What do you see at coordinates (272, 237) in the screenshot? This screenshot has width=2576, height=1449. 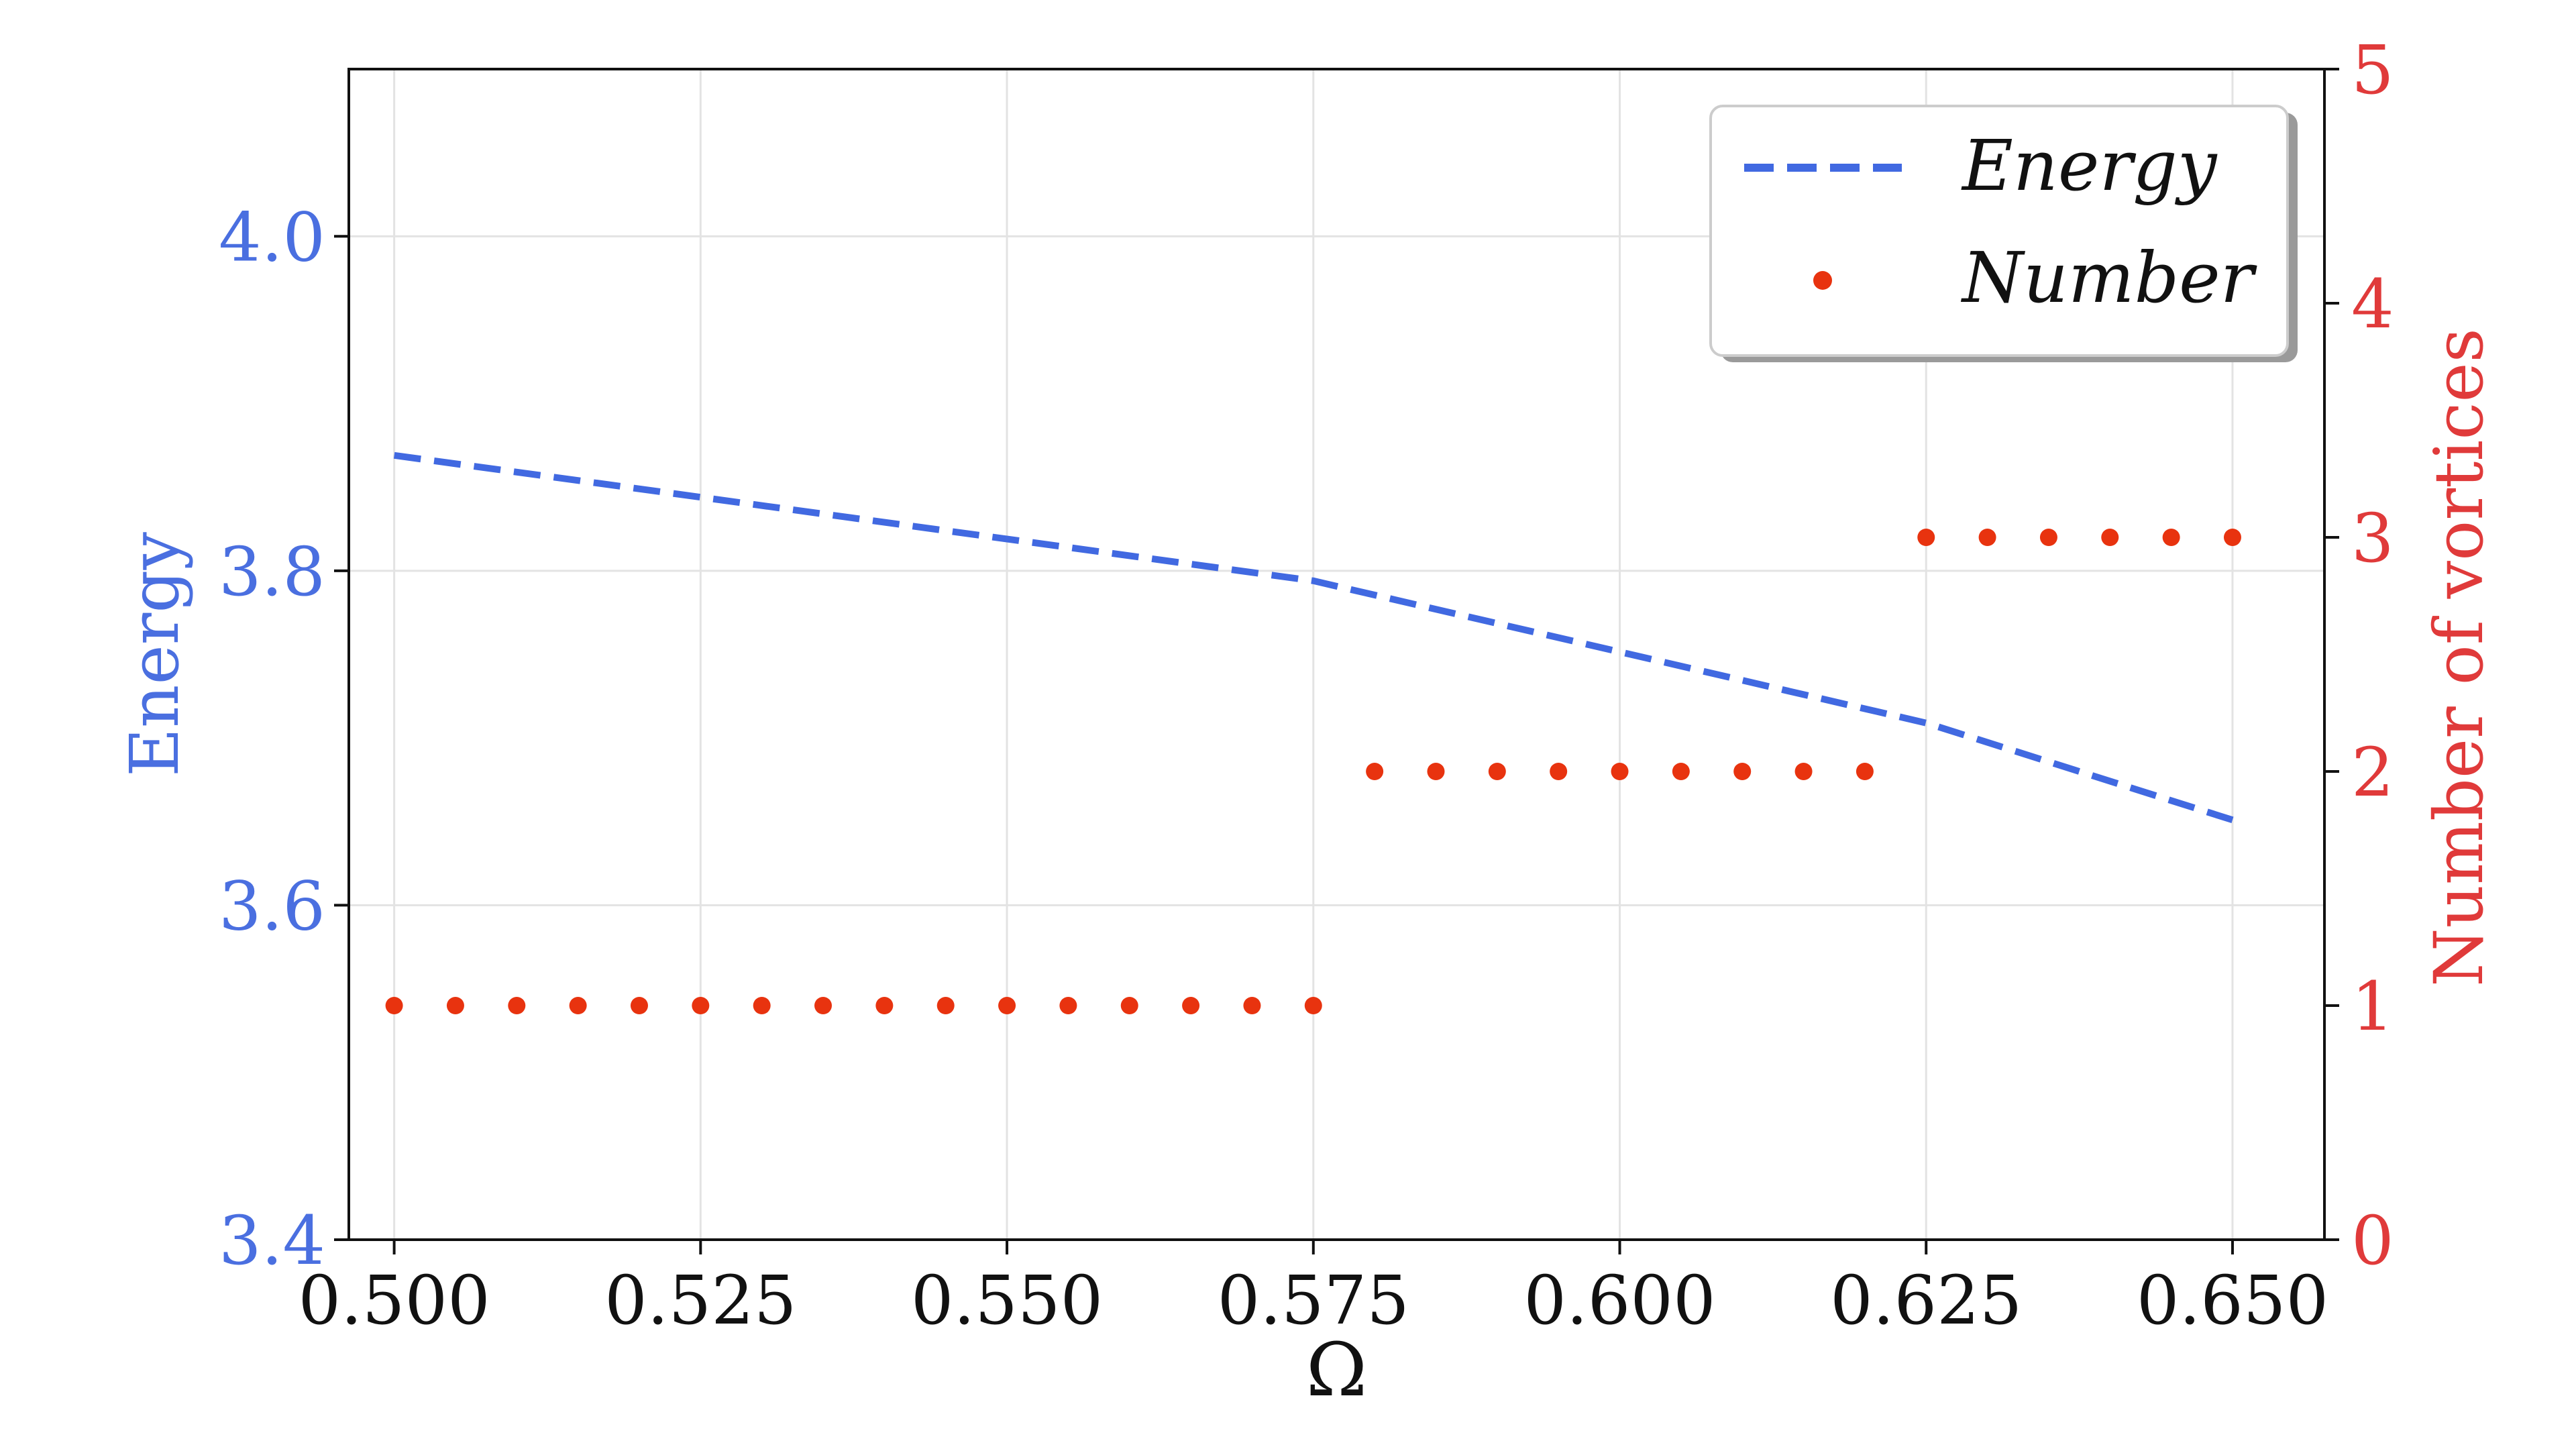 I see `y-left-tick-label: 4.0` at bounding box center [272, 237].